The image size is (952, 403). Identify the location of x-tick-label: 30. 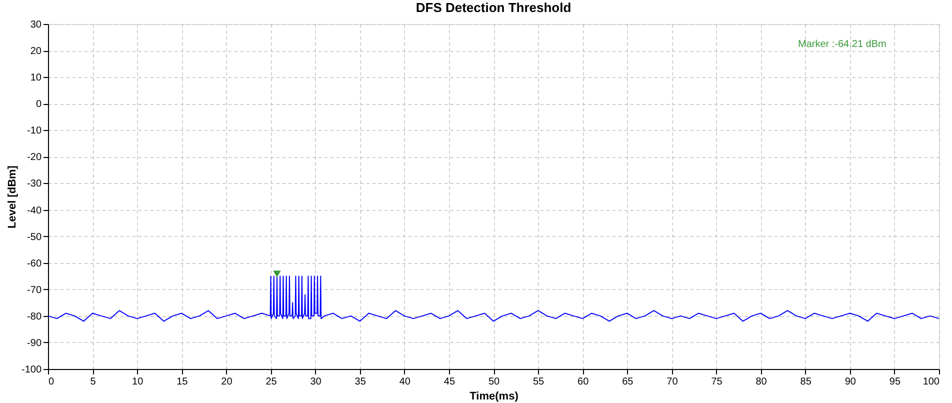
(316, 382).